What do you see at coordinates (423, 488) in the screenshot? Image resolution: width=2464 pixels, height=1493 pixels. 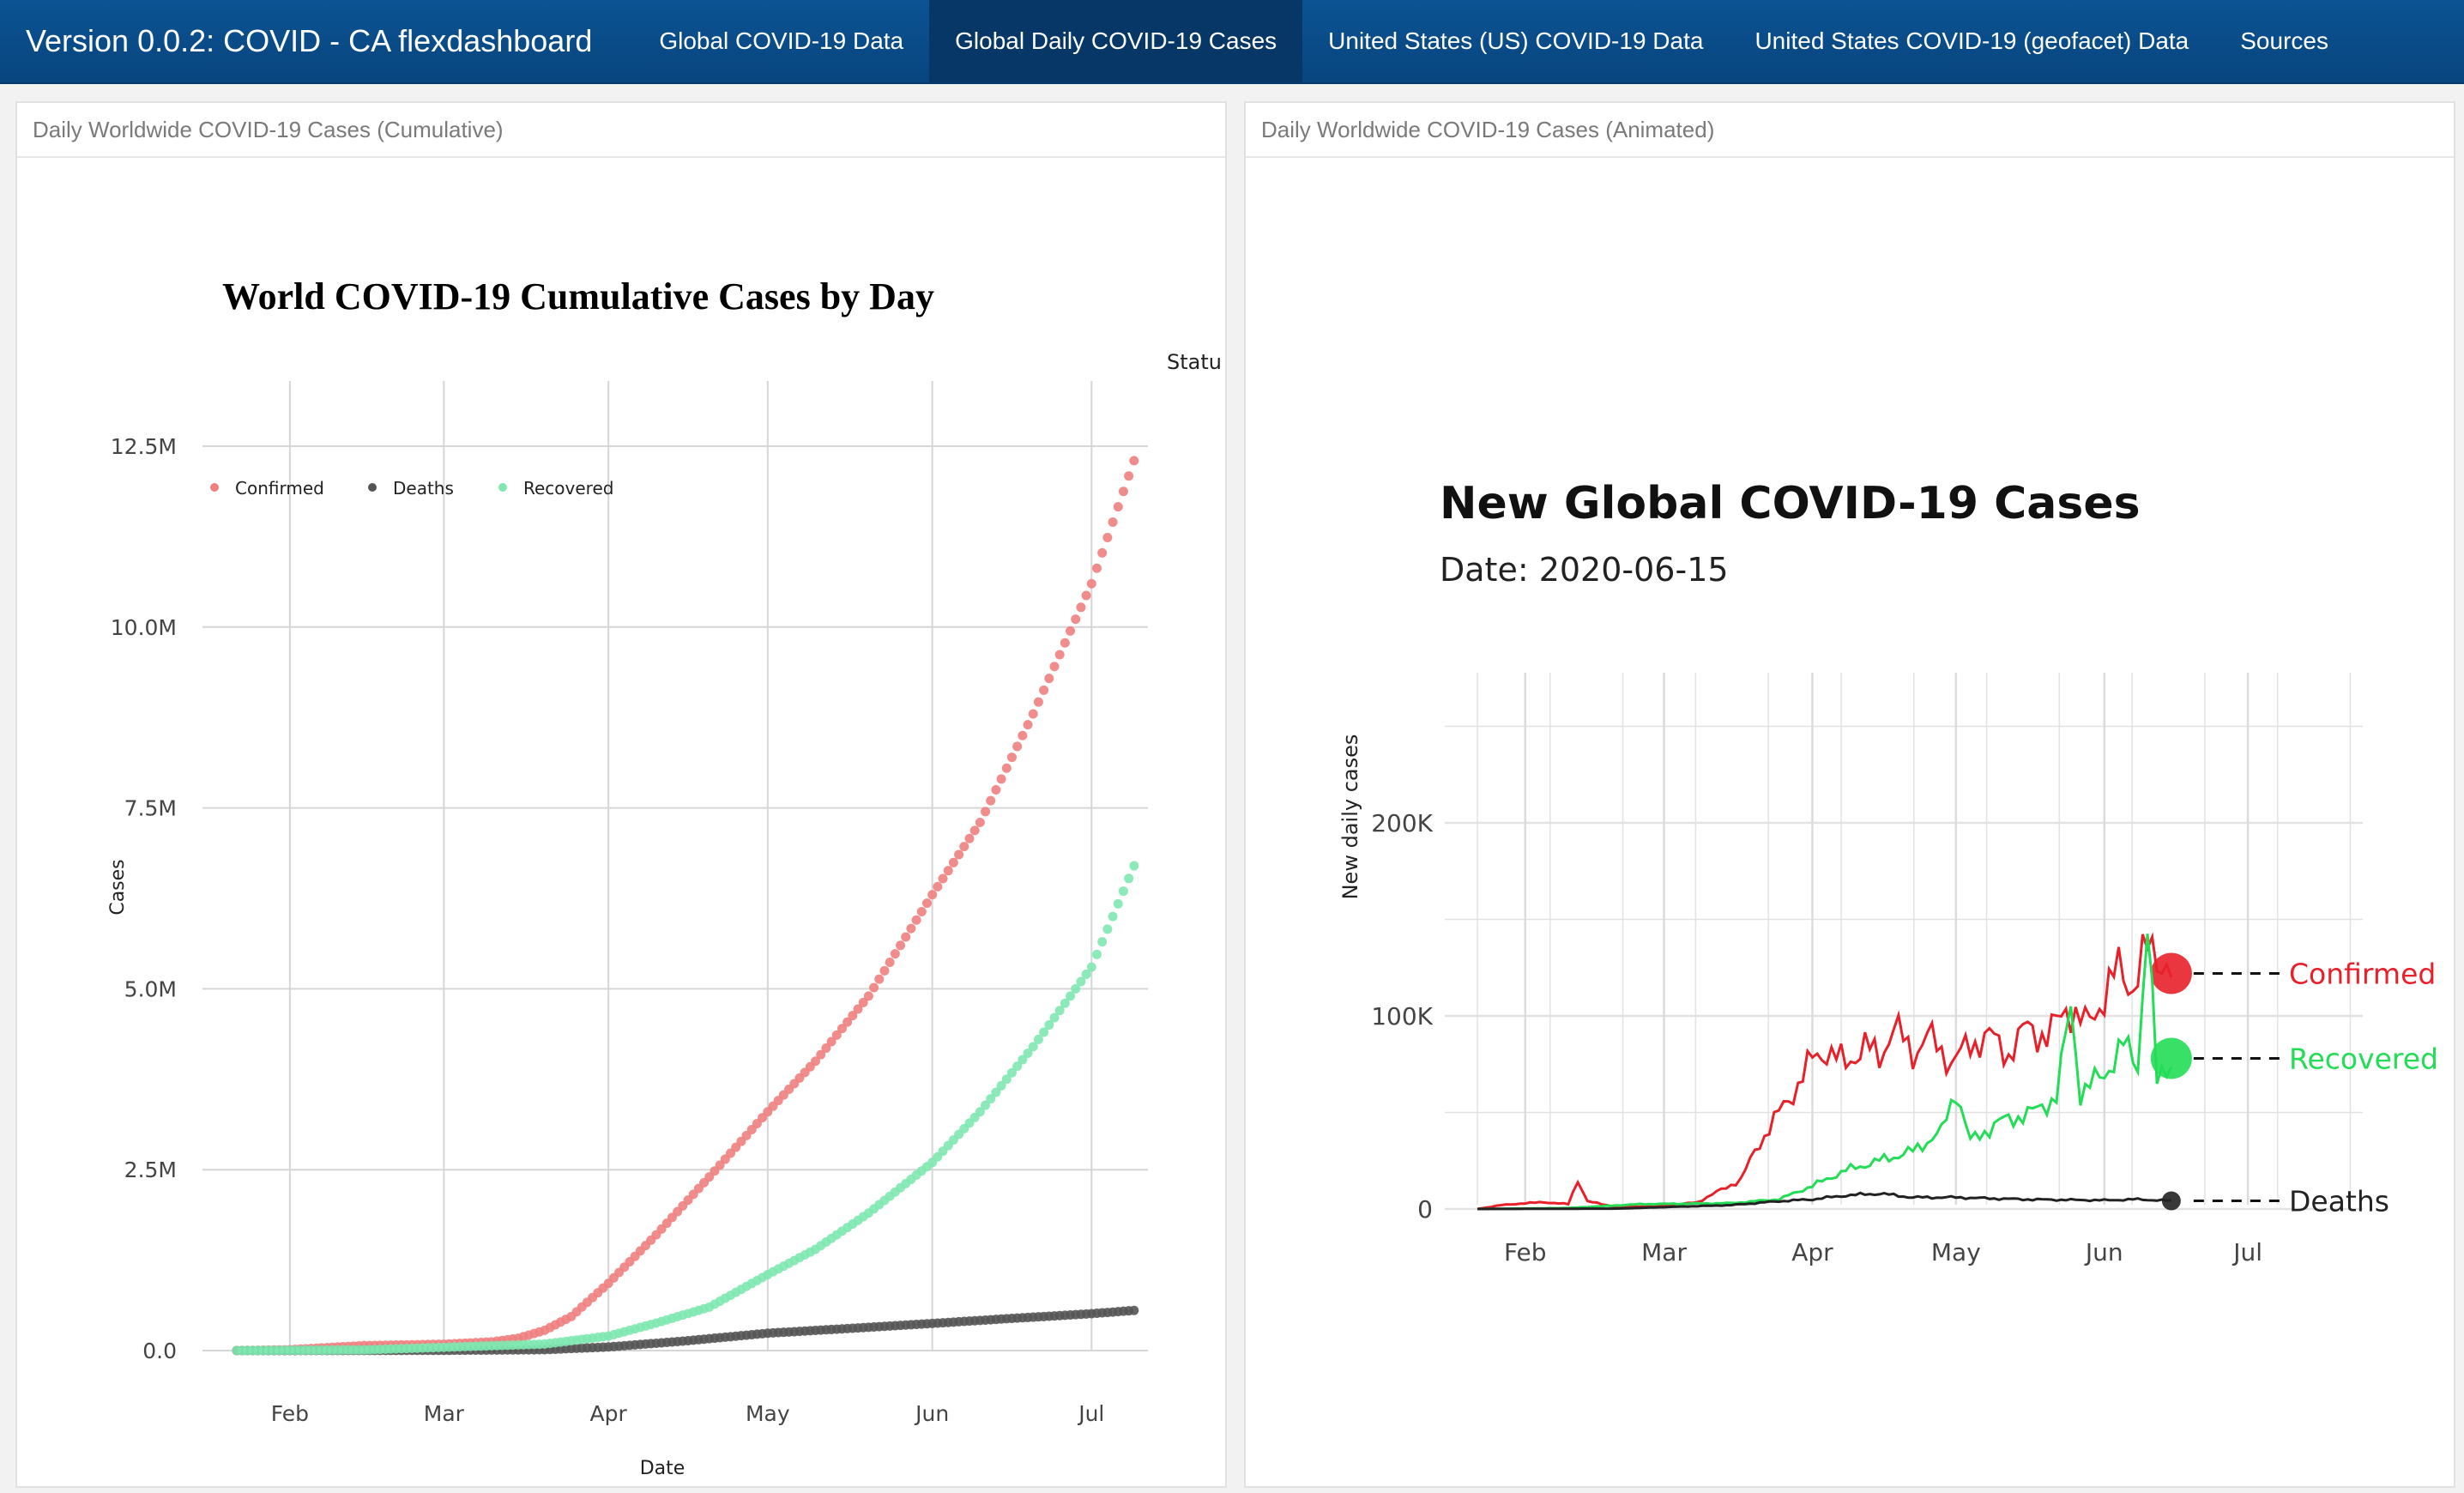 I see `legend-label: Deaths` at bounding box center [423, 488].